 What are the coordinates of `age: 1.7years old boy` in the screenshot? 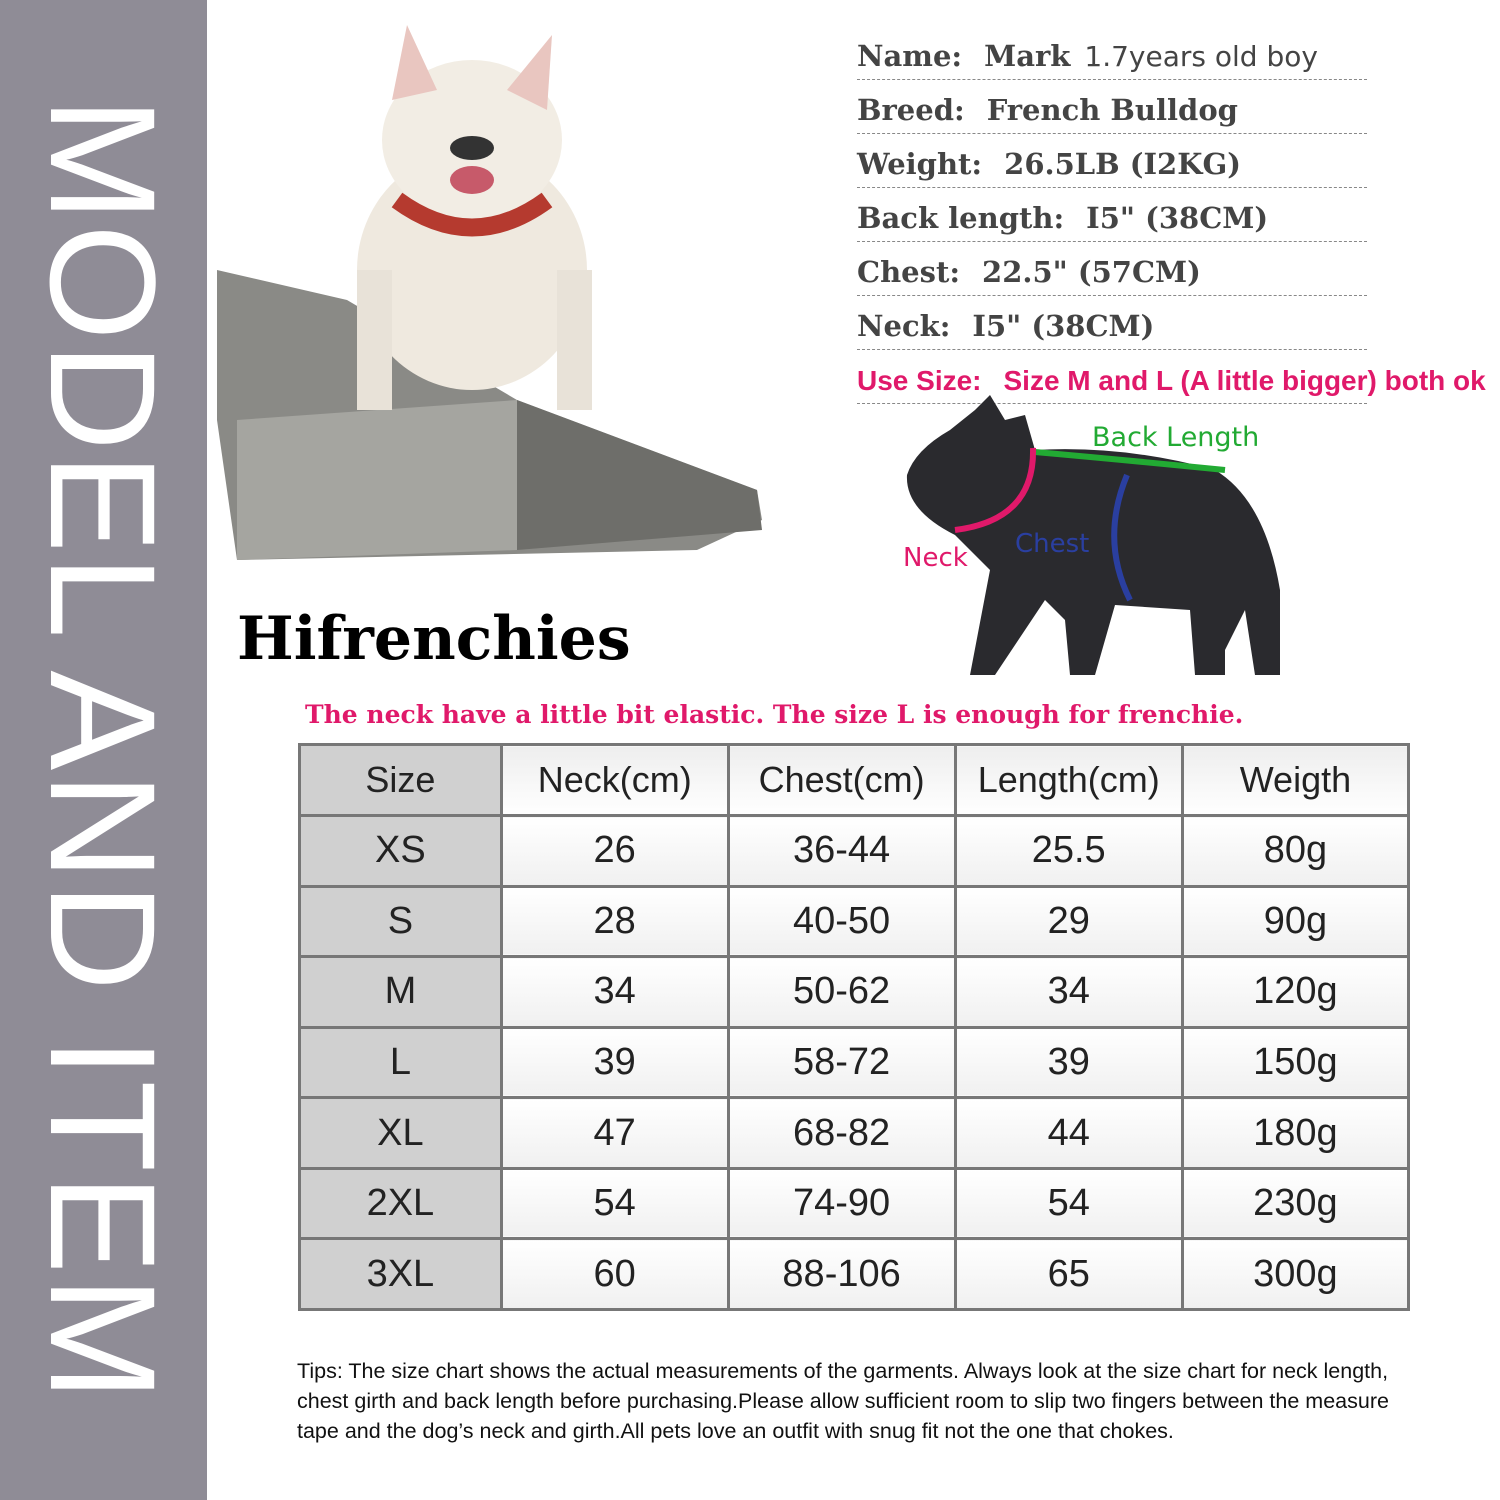 It's located at (1201, 56).